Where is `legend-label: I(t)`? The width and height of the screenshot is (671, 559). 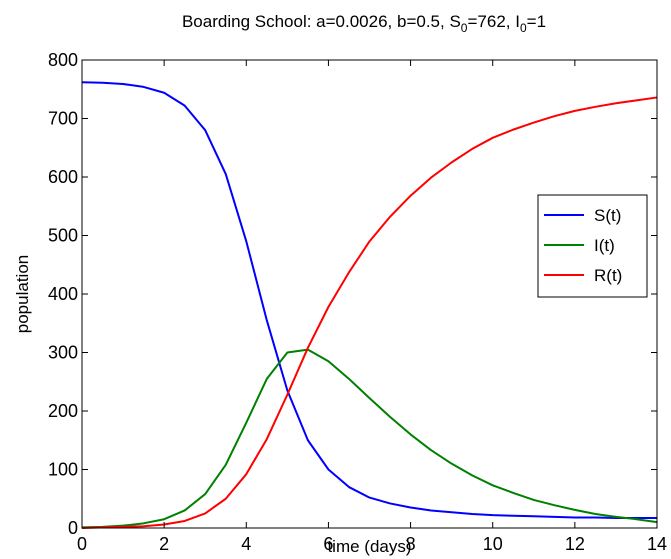
legend-label: I(t) is located at coordinates (604, 245).